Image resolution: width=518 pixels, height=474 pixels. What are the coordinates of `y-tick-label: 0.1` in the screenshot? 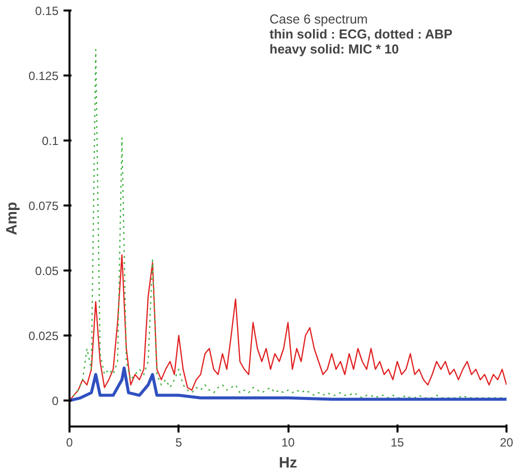 It's located at (50, 141).